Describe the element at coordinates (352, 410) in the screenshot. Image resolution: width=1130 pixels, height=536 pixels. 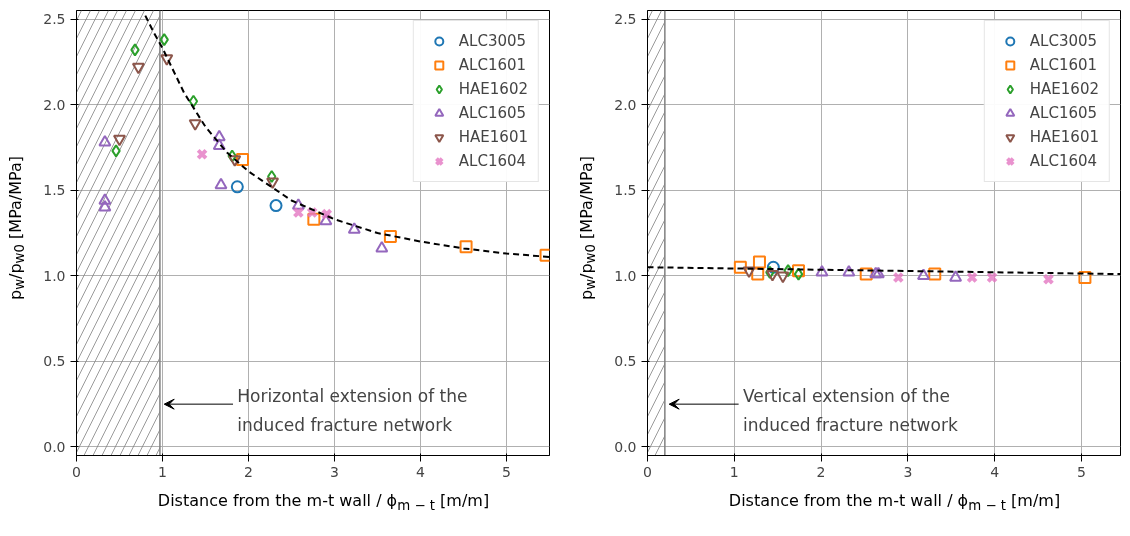
I see `band-label: Horizontal extension of the induced fracture network` at that location.